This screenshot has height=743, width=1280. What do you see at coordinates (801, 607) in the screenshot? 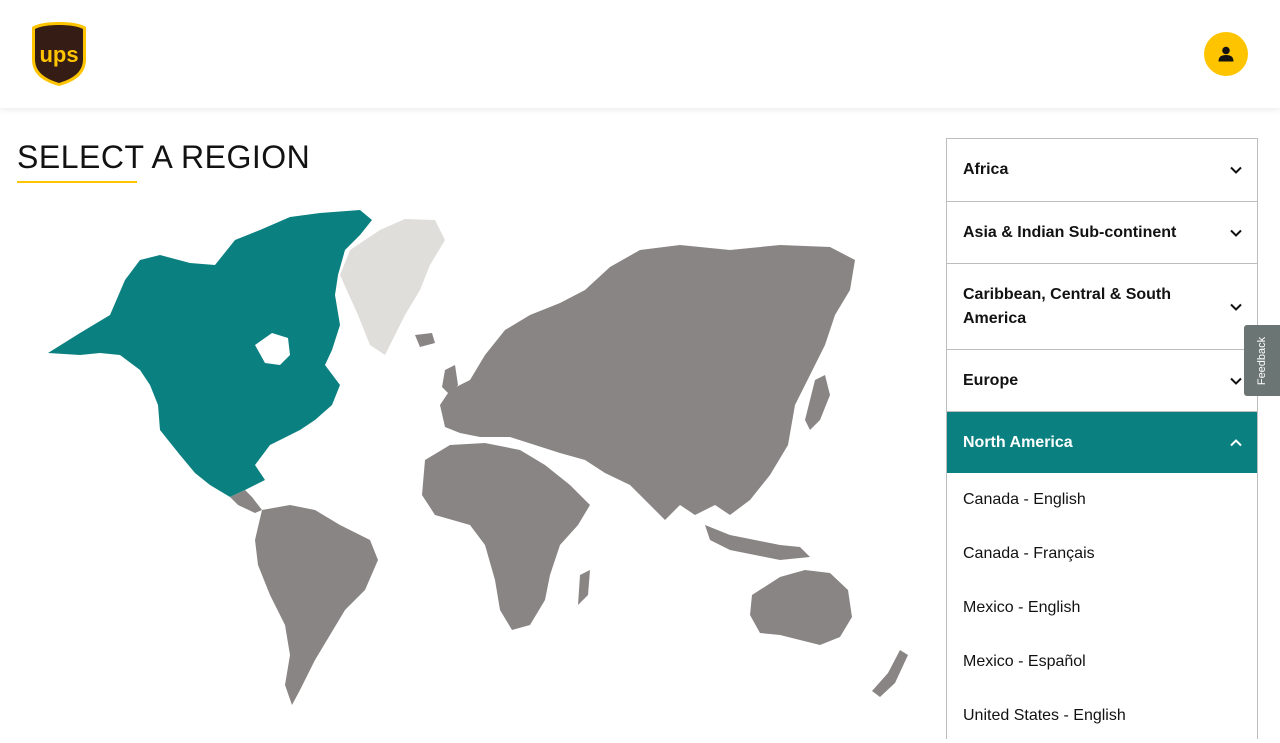
I see `map-australia` at bounding box center [801, 607].